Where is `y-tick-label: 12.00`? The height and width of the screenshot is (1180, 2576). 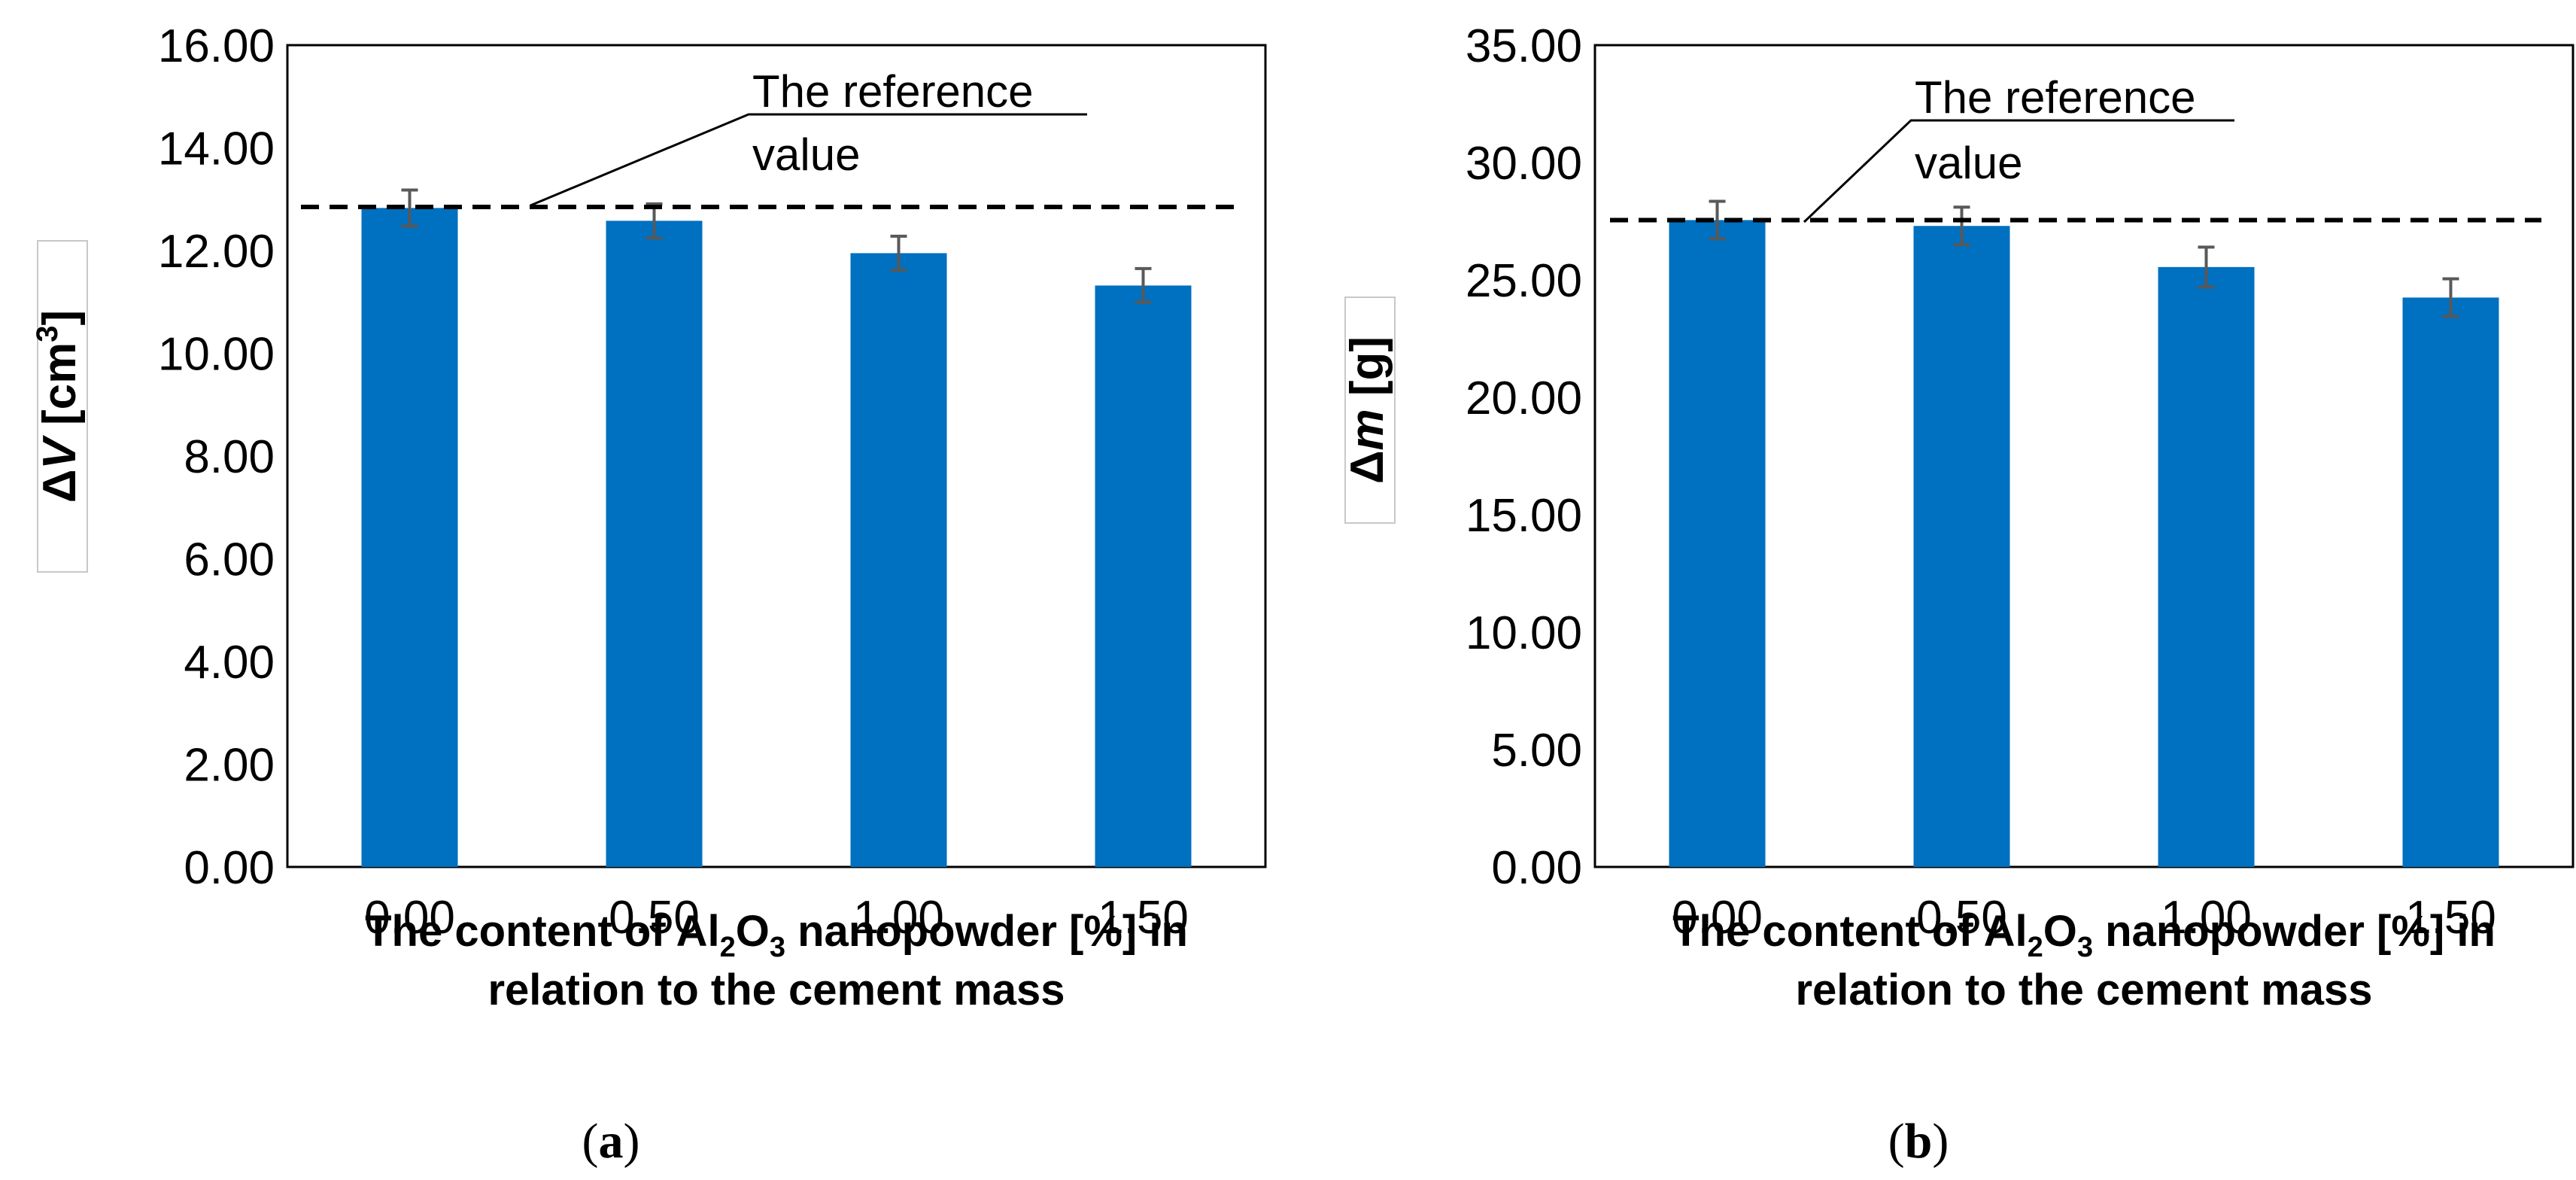
y-tick-label: 12.00 is located at coordinates (217, 252).